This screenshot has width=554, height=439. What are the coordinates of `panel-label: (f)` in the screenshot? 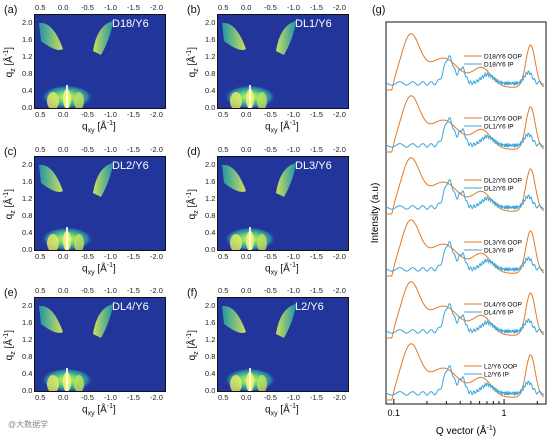 It's located at (192, 293).